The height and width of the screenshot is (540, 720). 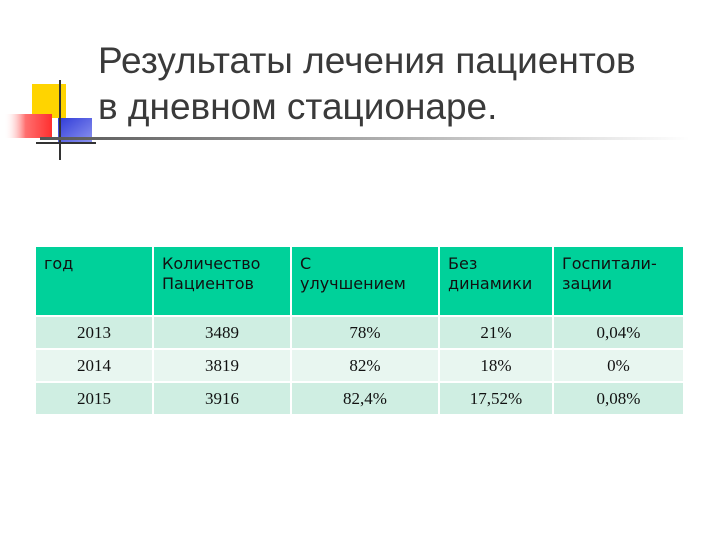 What do you see at coordinates (618, 333) in the screenshot?
I see `cell-hospitalization: 0,04%` at bounding box center [618, 333].